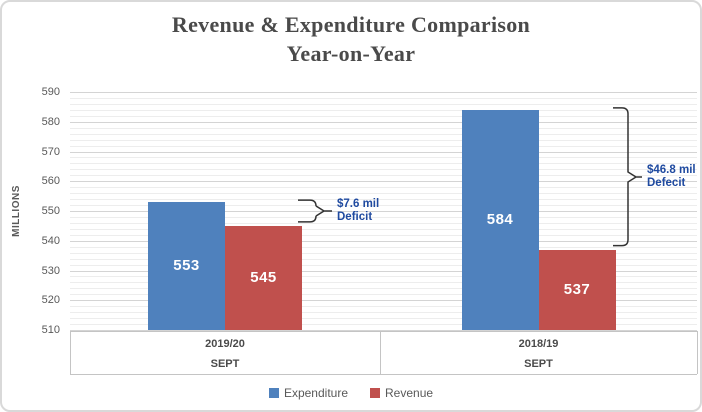  What do you see at coordinates (50, 211) in the screenshot?
I see `y-axis-tick-label: 550` at bounding box center [50, 211].